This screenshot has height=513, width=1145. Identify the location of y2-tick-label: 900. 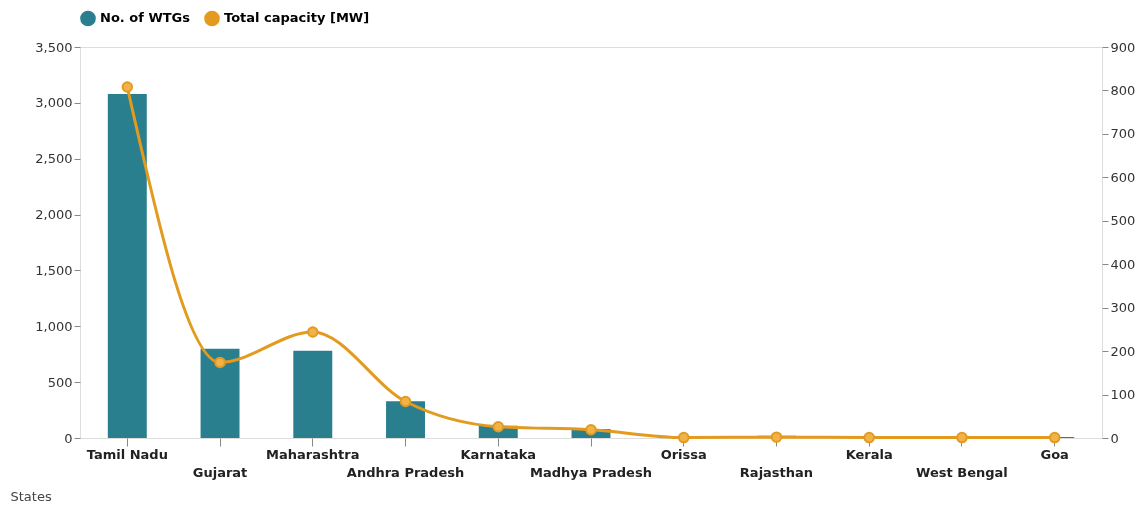
(1123, 47).